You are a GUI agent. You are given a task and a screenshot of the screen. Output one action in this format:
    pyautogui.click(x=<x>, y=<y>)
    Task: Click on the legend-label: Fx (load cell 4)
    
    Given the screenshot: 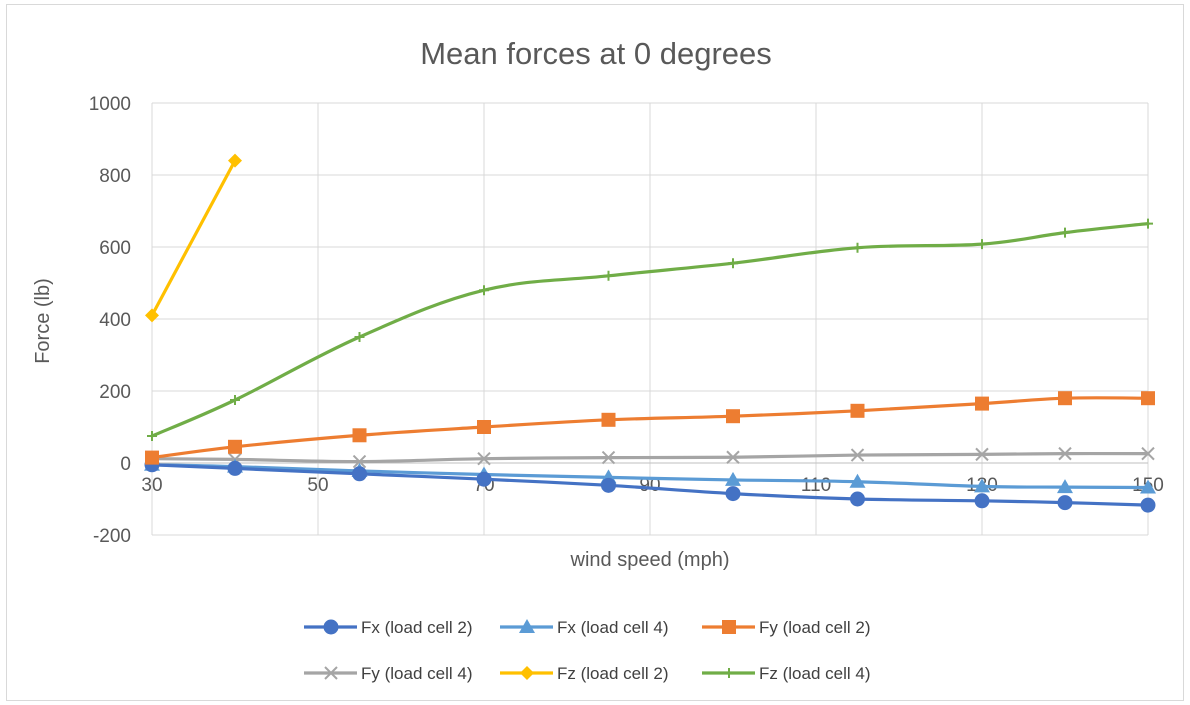 What is the action you would take?
    pyautogui.click(x=612, y=627)
    